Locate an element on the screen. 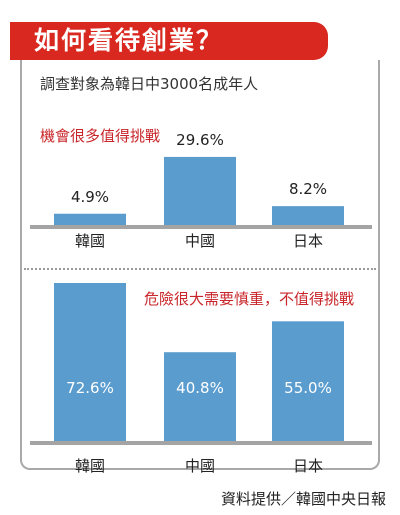  source-credit: 資料提供／韓國中央日報 is located at coordinates (303, 499).